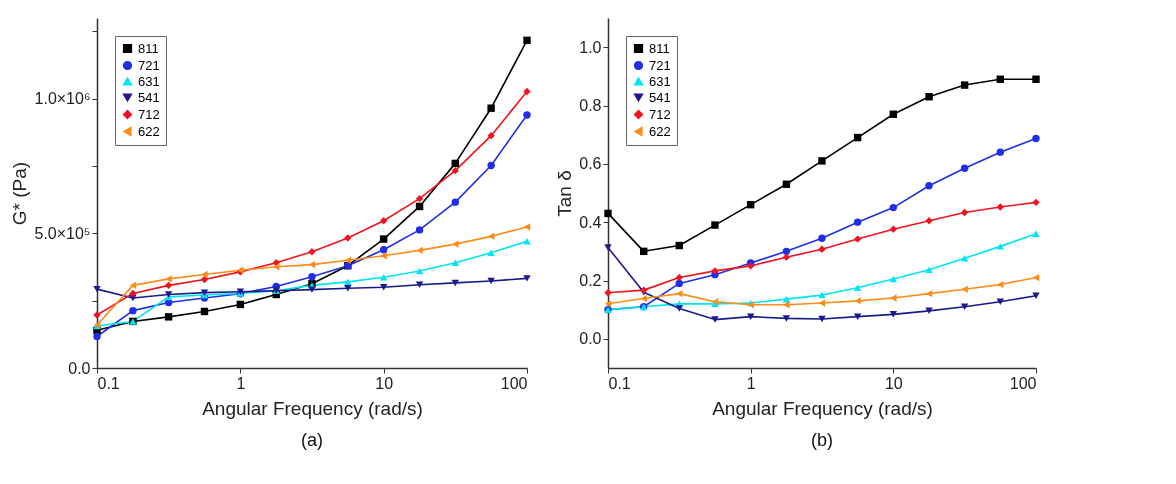 This screenshot has height=484, width=1176. Describe the element at coordinates (822, 440) in the screenshot. I see `text: (b)` at that location.